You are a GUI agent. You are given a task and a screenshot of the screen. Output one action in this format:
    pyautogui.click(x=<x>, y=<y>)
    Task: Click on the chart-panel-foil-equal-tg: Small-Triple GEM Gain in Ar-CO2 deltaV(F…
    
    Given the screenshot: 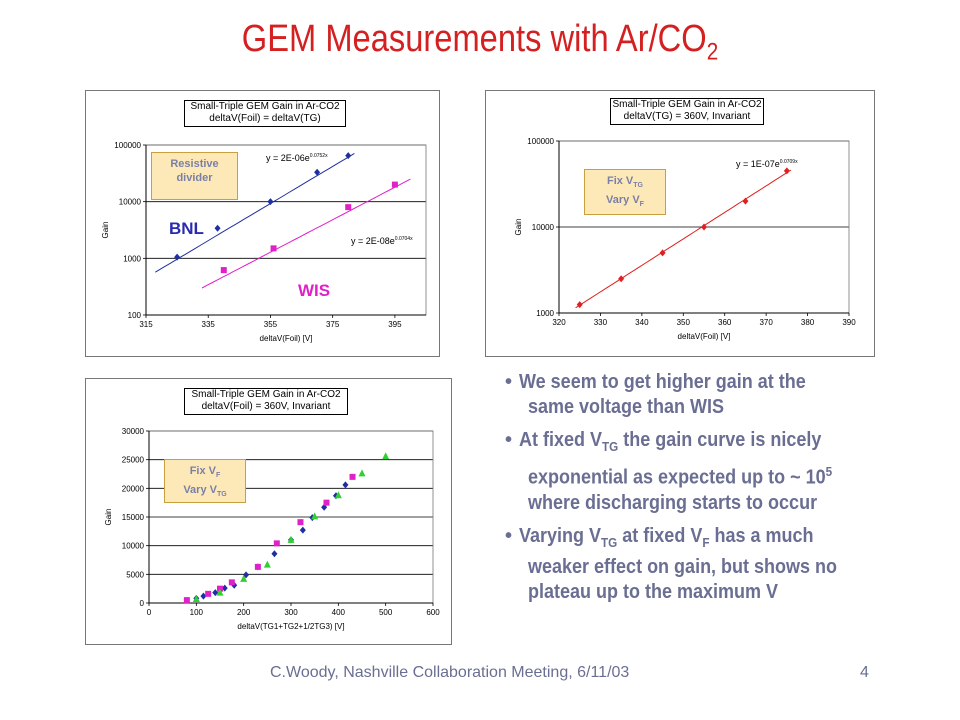 What is the action you would take?
    pyautogui.click(x=262, y=223)
    